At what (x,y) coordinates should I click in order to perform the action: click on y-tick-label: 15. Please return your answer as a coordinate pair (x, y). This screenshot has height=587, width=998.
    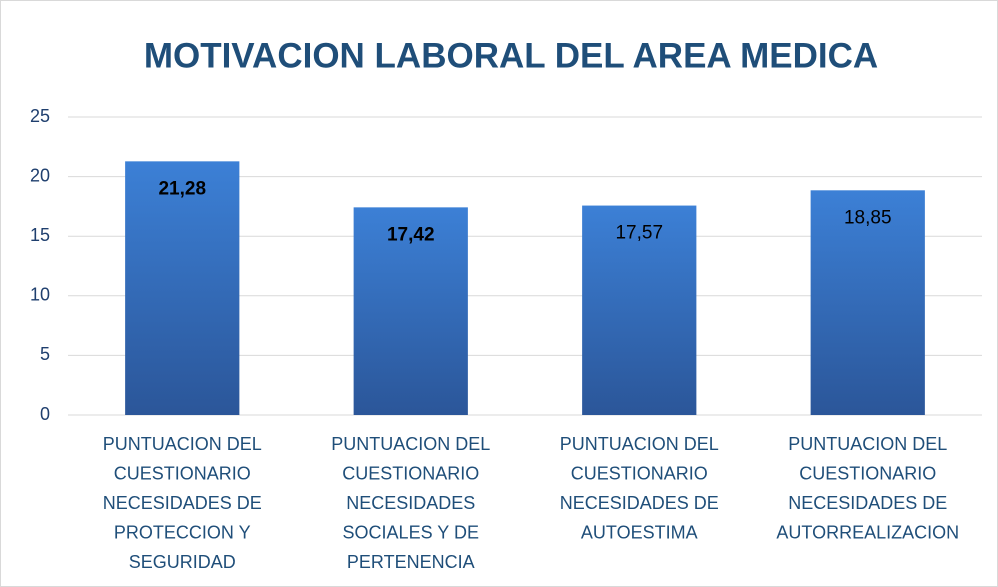
    Looking at the image, I should click on (40, 235).